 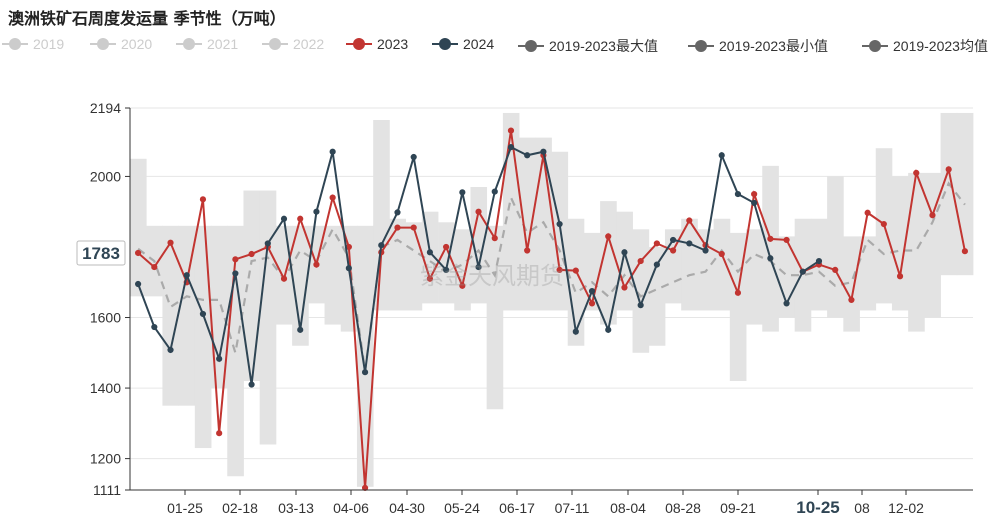 I want to click on x-tick-label: 01-25, so click(x=185, y=508).